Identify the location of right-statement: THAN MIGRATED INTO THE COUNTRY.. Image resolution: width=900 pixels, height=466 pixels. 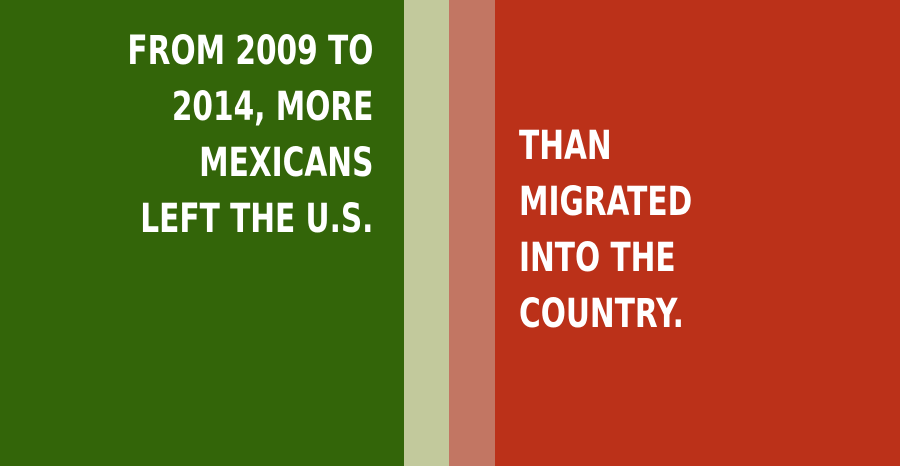
(606, 230).